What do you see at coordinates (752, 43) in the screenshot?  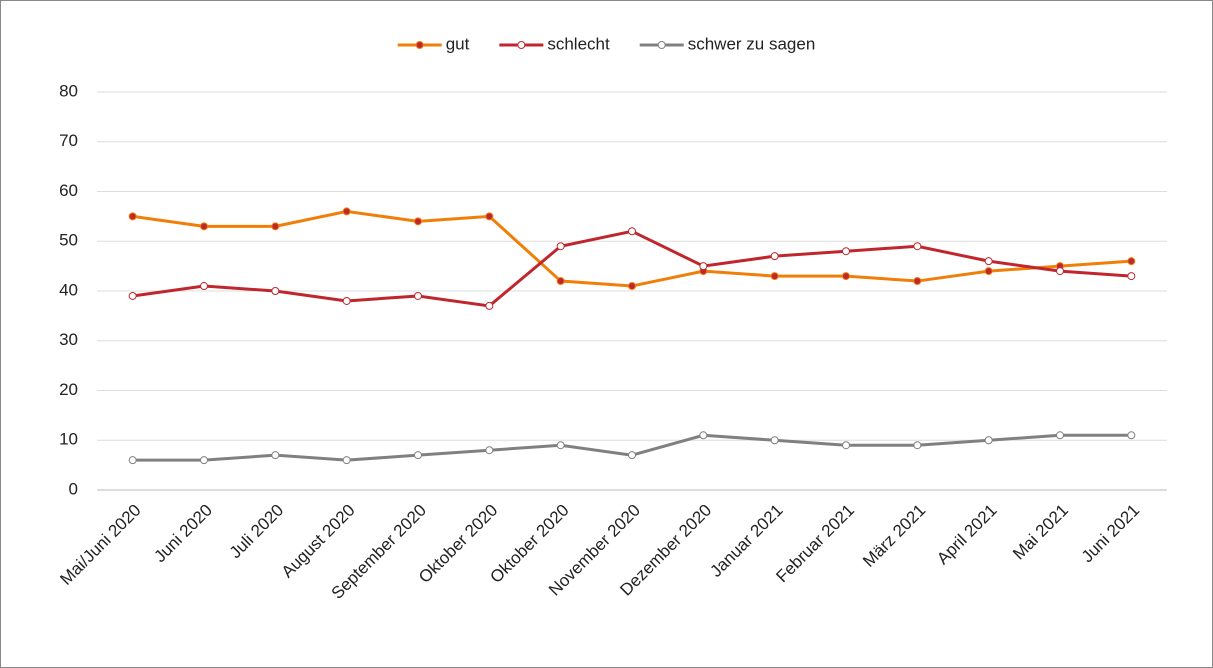 I see `legend-label: schwer zu sagen` at bounding box center [752, 43].